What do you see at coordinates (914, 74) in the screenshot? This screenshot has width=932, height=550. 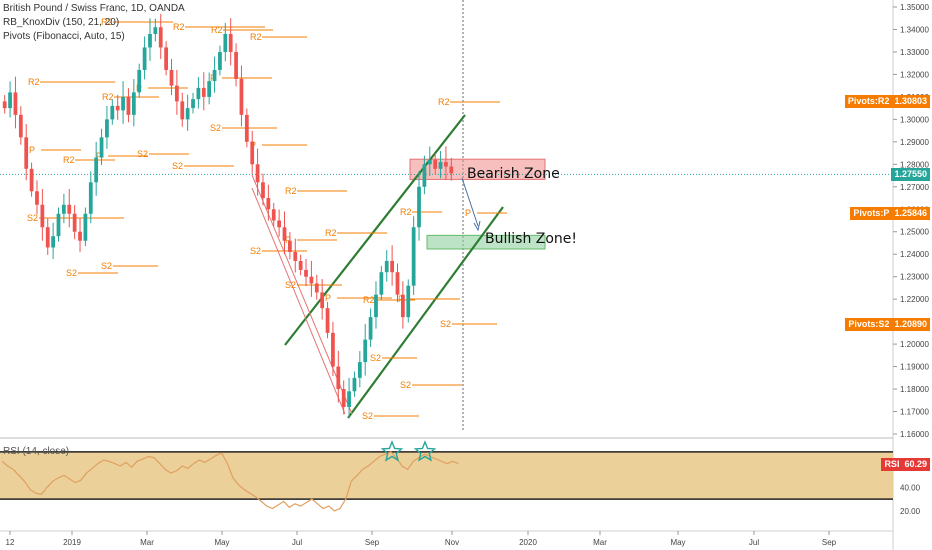 I see `price-tick-label: 1.32000` at bounding box center [914, 74].